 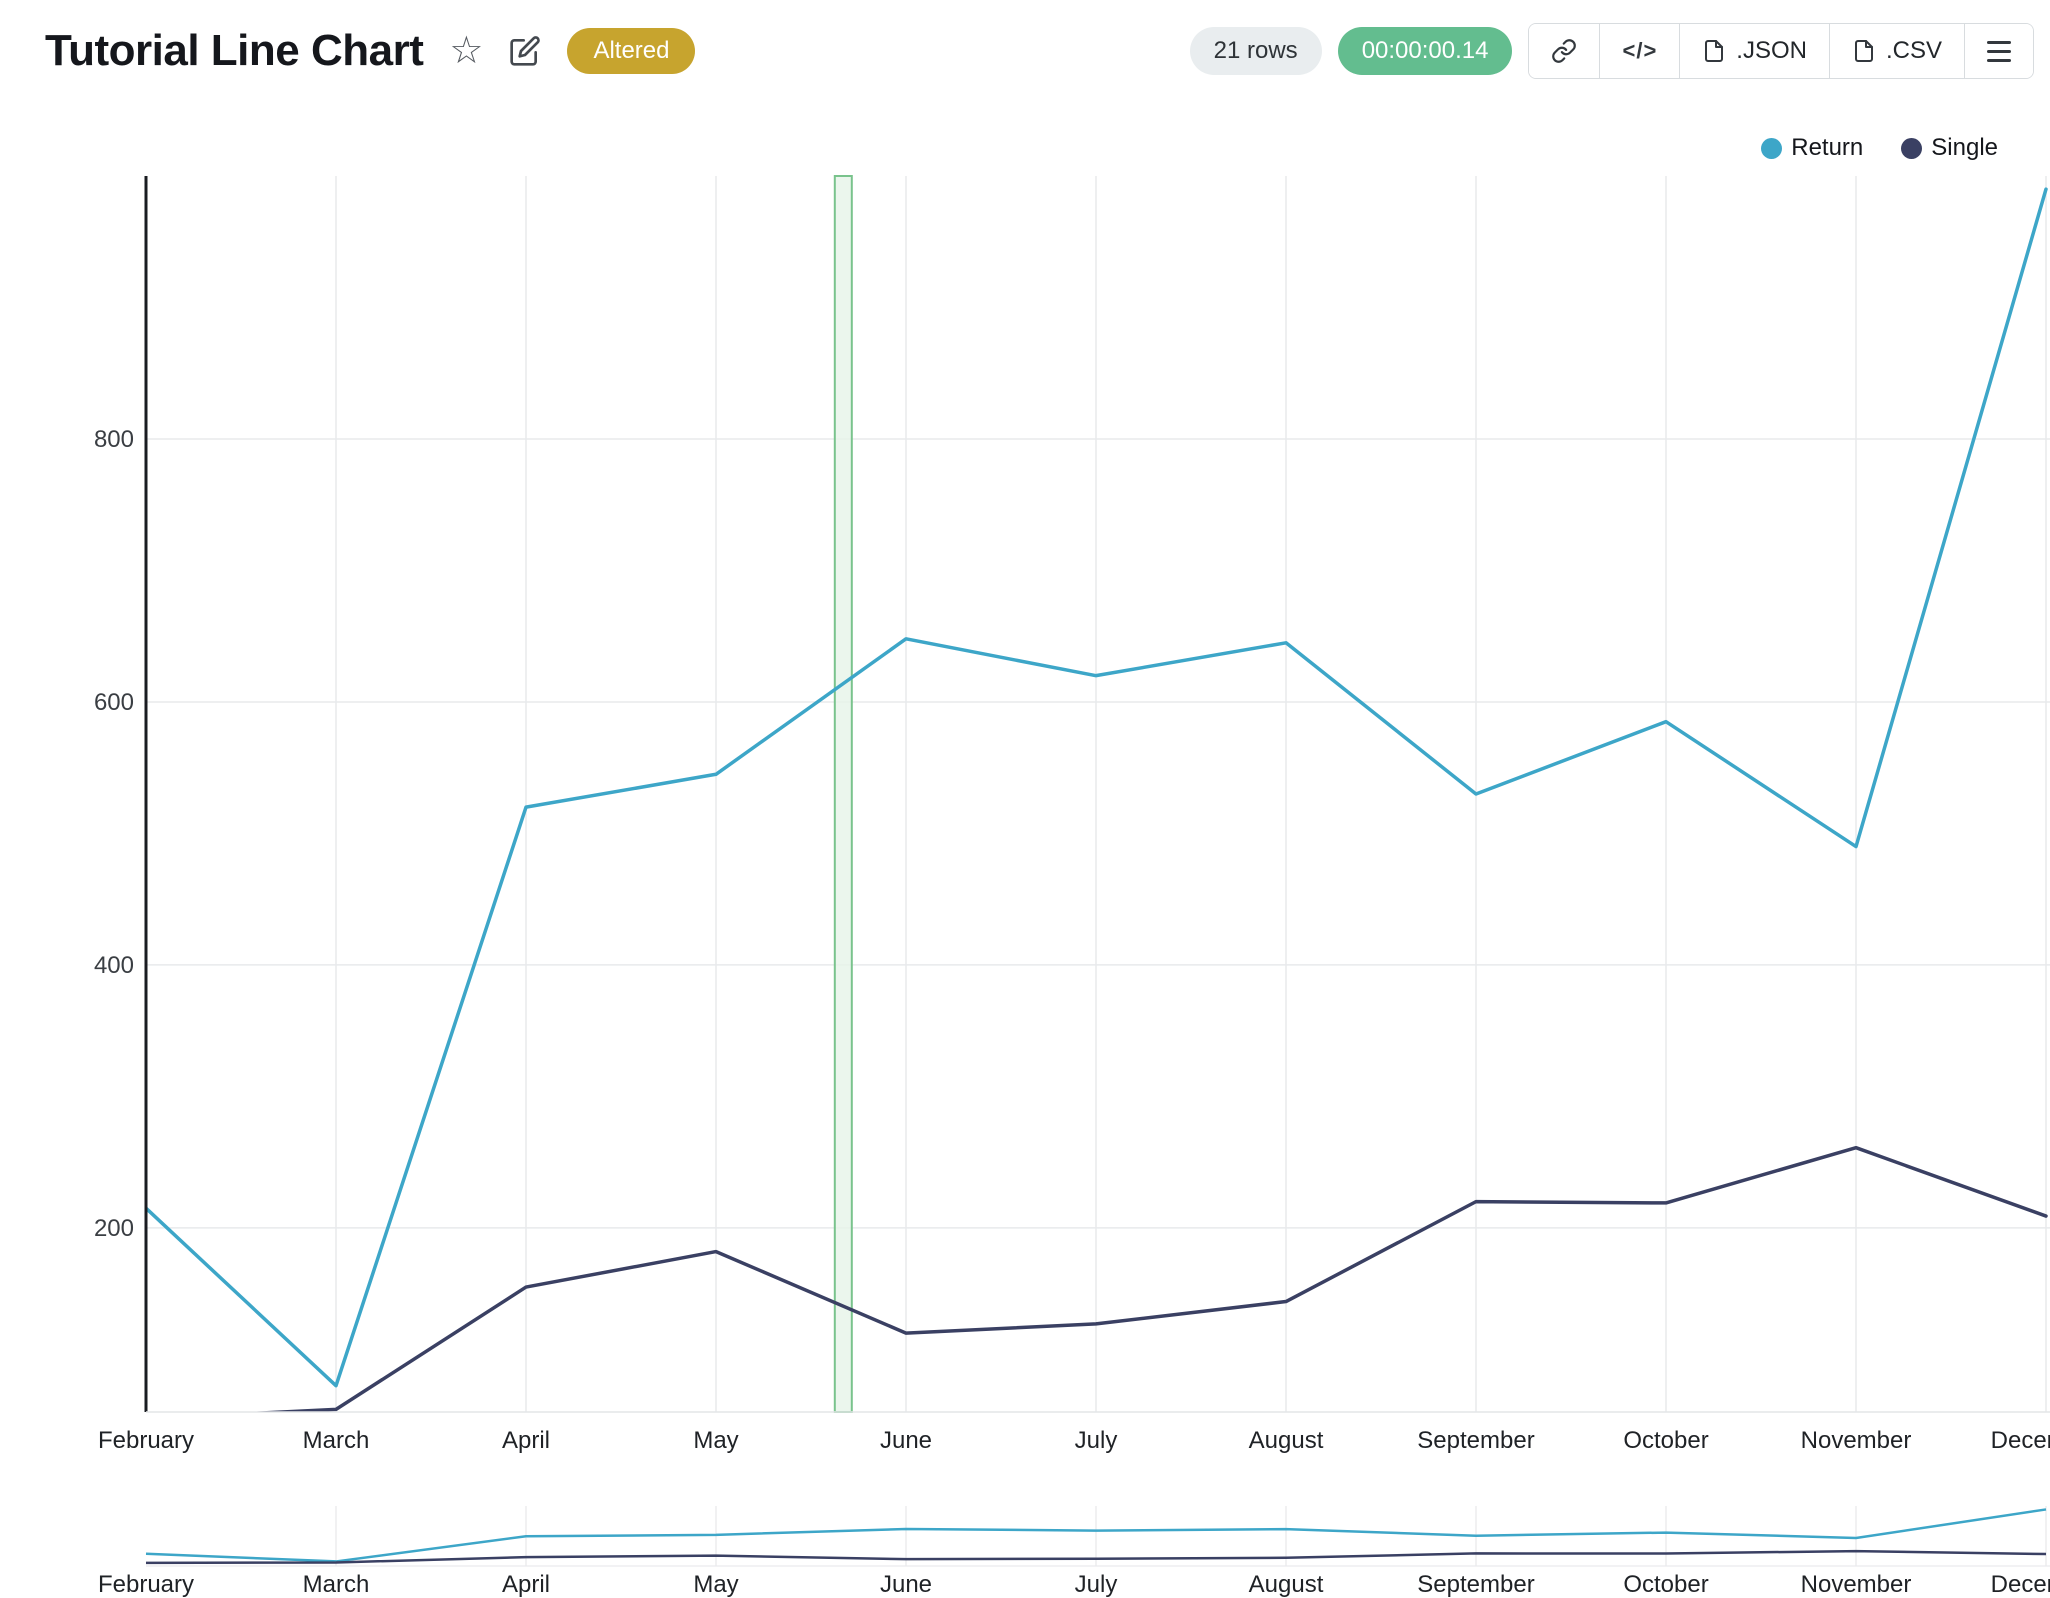 I want to click on minimap-x-label: December, so click(x=2020, y=1584).